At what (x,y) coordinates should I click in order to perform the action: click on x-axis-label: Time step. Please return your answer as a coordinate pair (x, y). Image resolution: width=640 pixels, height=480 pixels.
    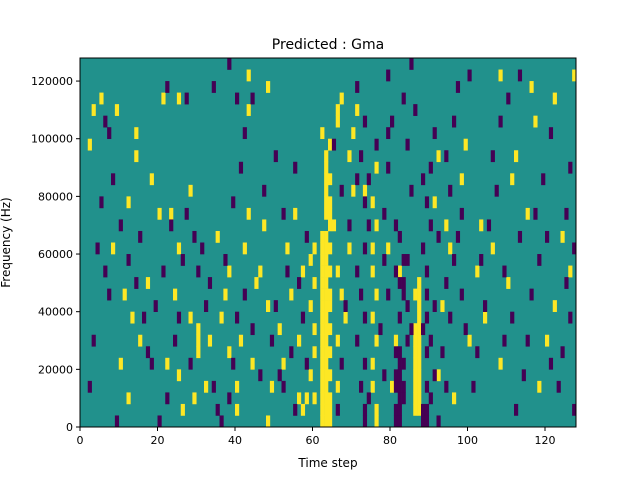
    Looking at the image, I should click on (327, 463).